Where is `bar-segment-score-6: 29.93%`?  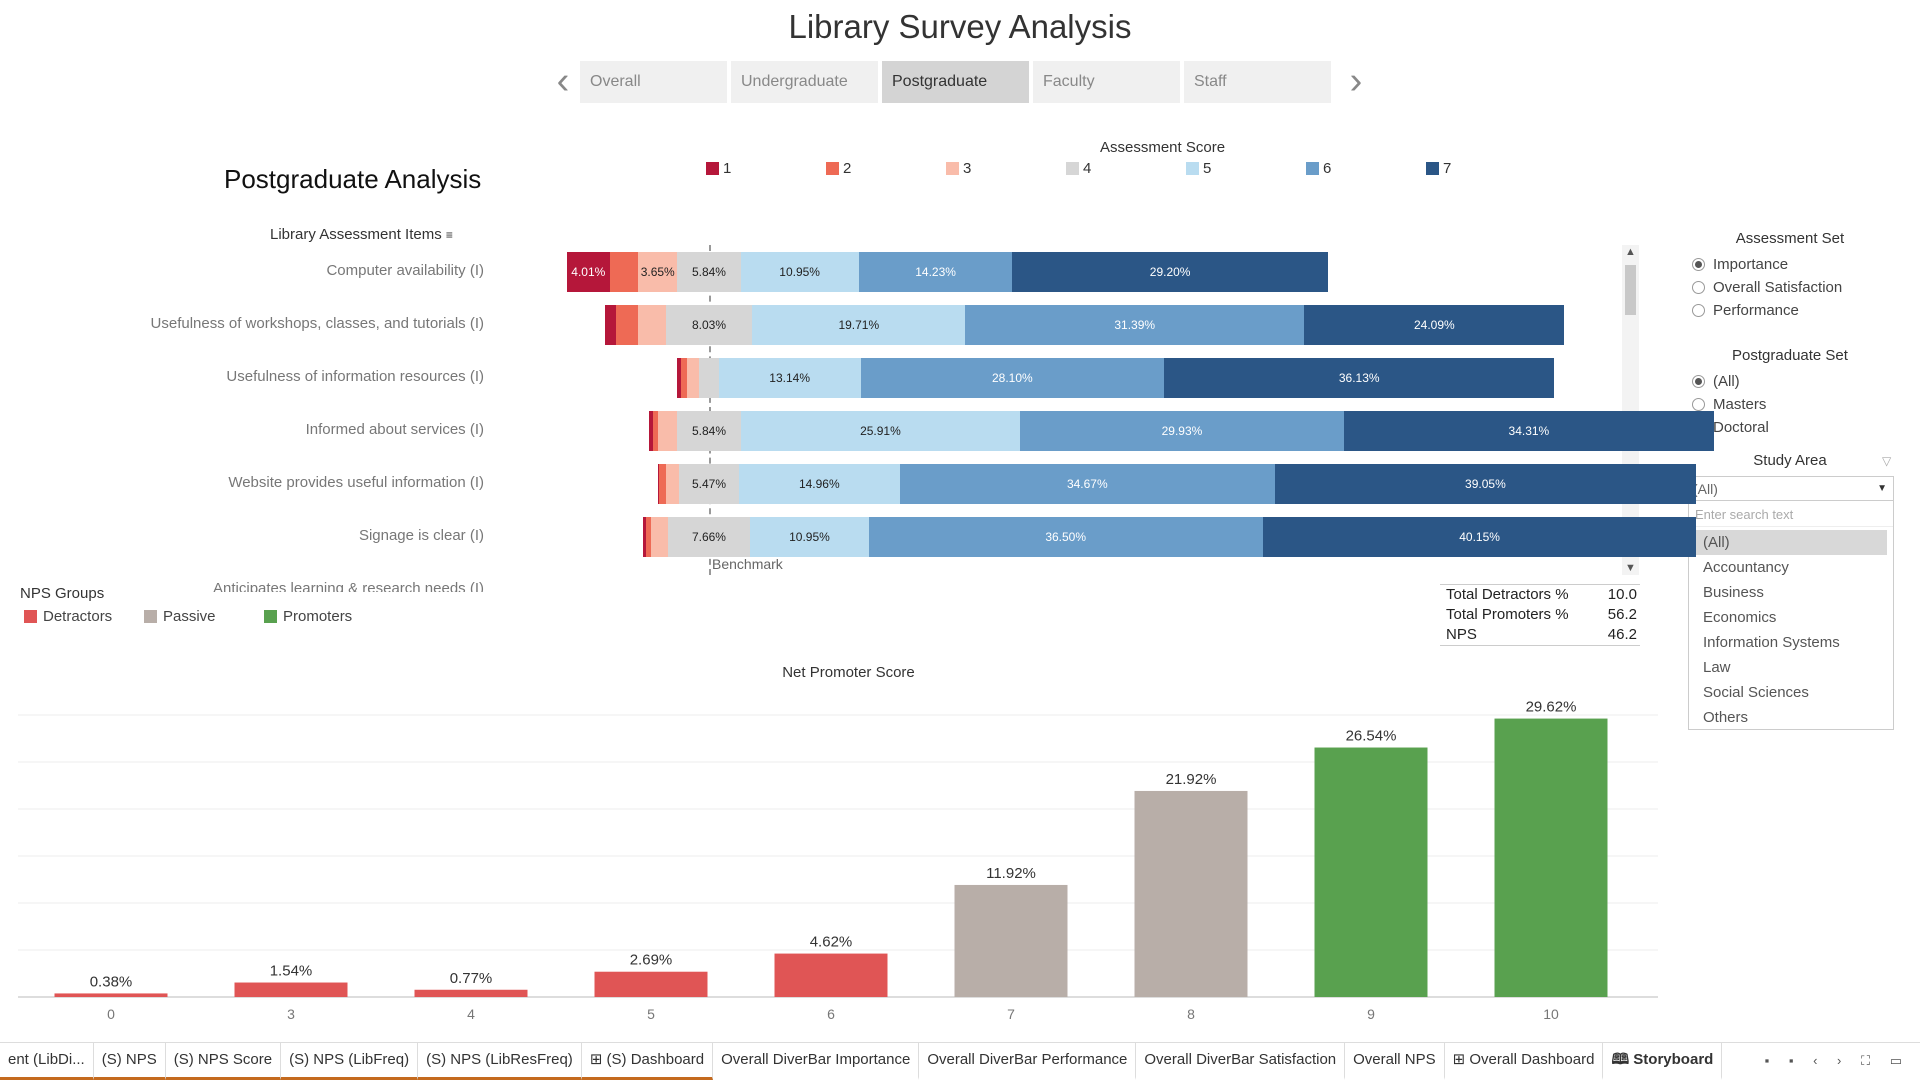 bar-segment-score-6: 29.93% is located at coordinates (1182, 431).